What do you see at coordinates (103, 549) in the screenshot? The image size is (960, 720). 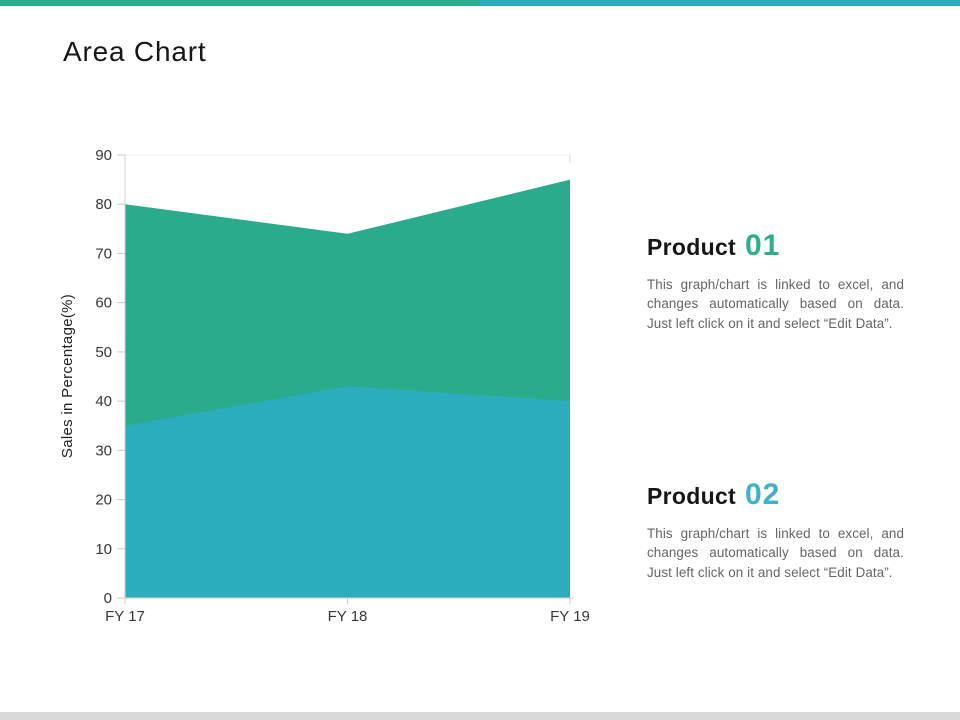 I see `y-tick-label: 10` at bounding box center [103, 549].